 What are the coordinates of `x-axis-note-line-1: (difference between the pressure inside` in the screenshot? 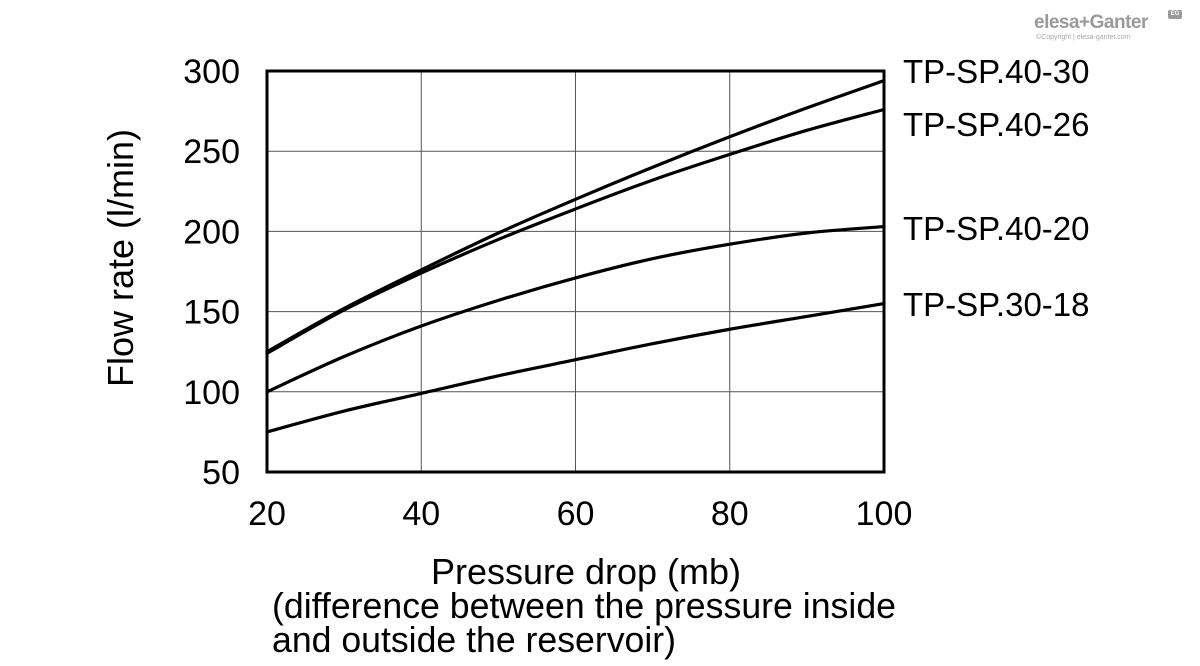 It's located at (584, 605).